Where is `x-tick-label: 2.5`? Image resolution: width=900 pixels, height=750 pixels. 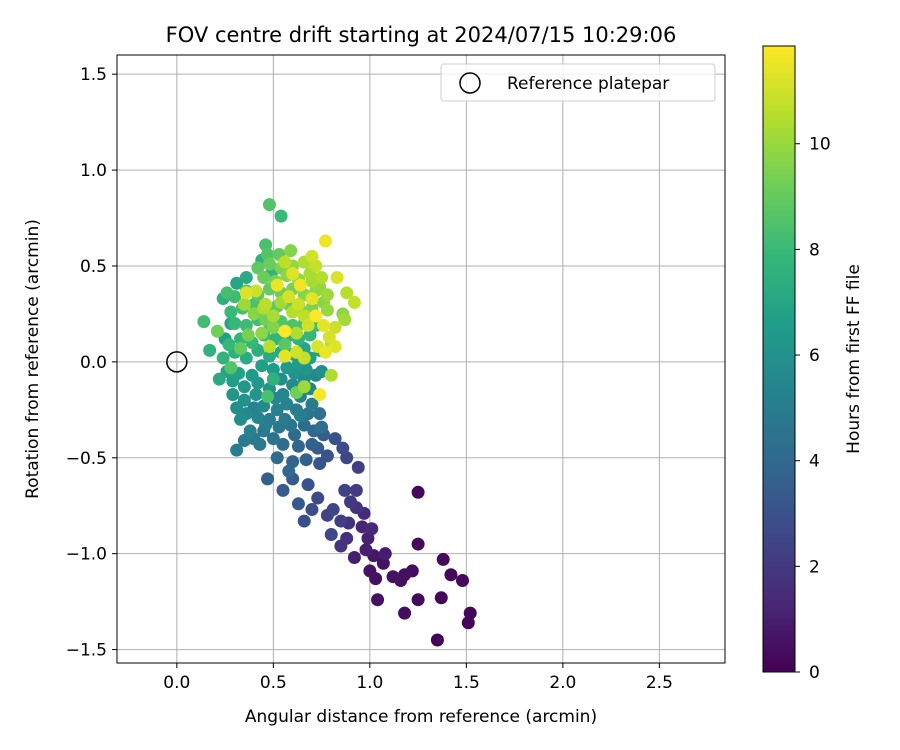
x-tick-label: 2.5 is located at coordinates (659, 683).